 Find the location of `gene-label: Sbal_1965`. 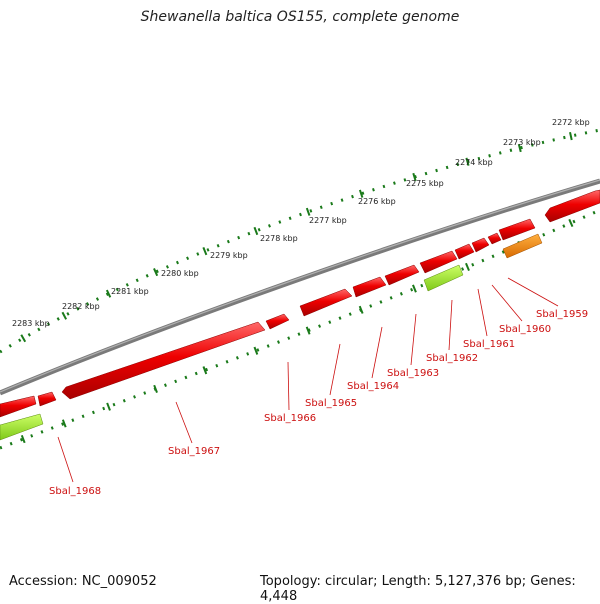

gene-label: Sbal_1965 is located at coordinates (331, 403).